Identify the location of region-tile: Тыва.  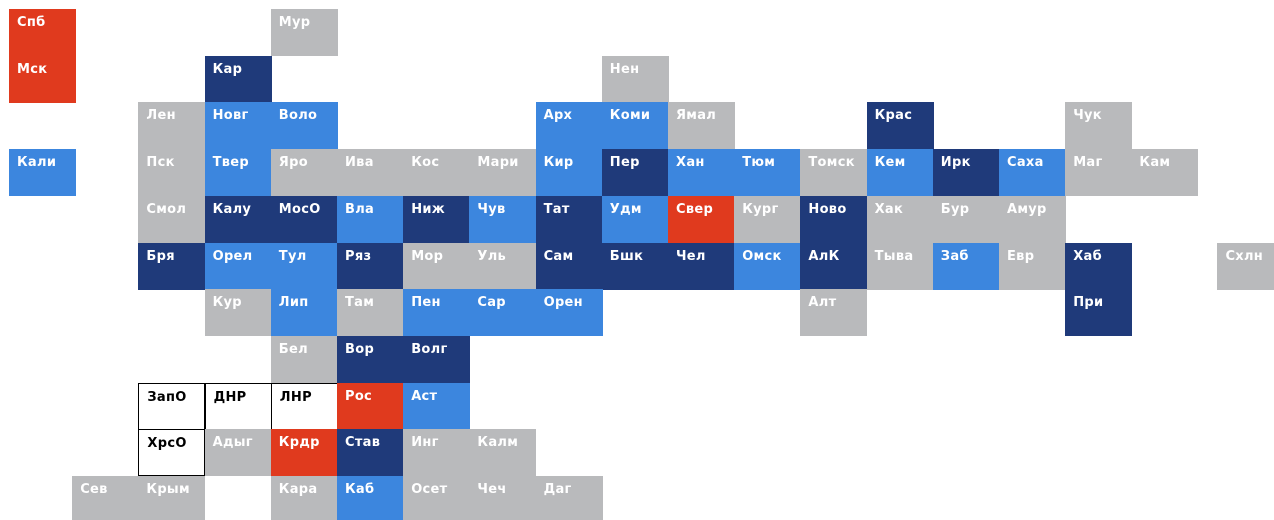
(900, 266).